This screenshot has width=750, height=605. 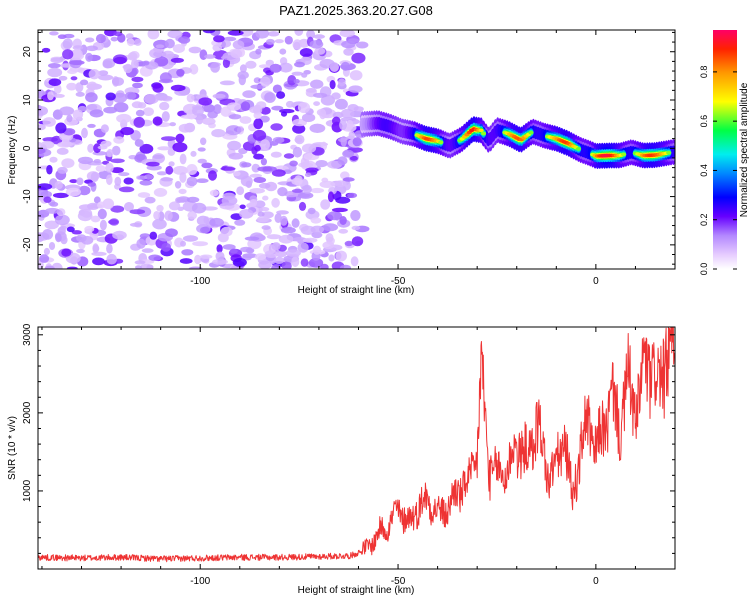 I want to click on spectrogram-x-label: Height of straight line (km), so click(x=356, y=290).